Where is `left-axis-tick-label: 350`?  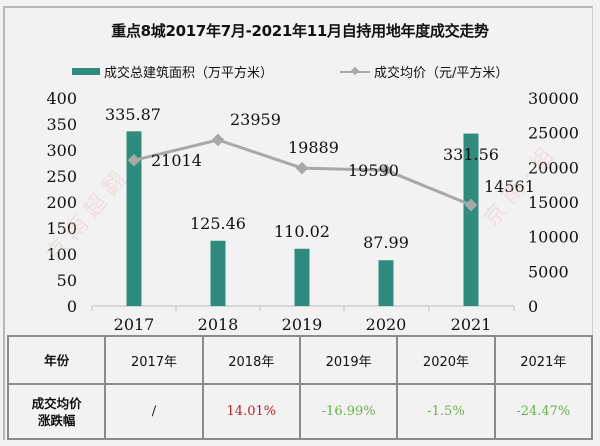
left-axis-tick-label: 350 is located at coordinates (61, 124).